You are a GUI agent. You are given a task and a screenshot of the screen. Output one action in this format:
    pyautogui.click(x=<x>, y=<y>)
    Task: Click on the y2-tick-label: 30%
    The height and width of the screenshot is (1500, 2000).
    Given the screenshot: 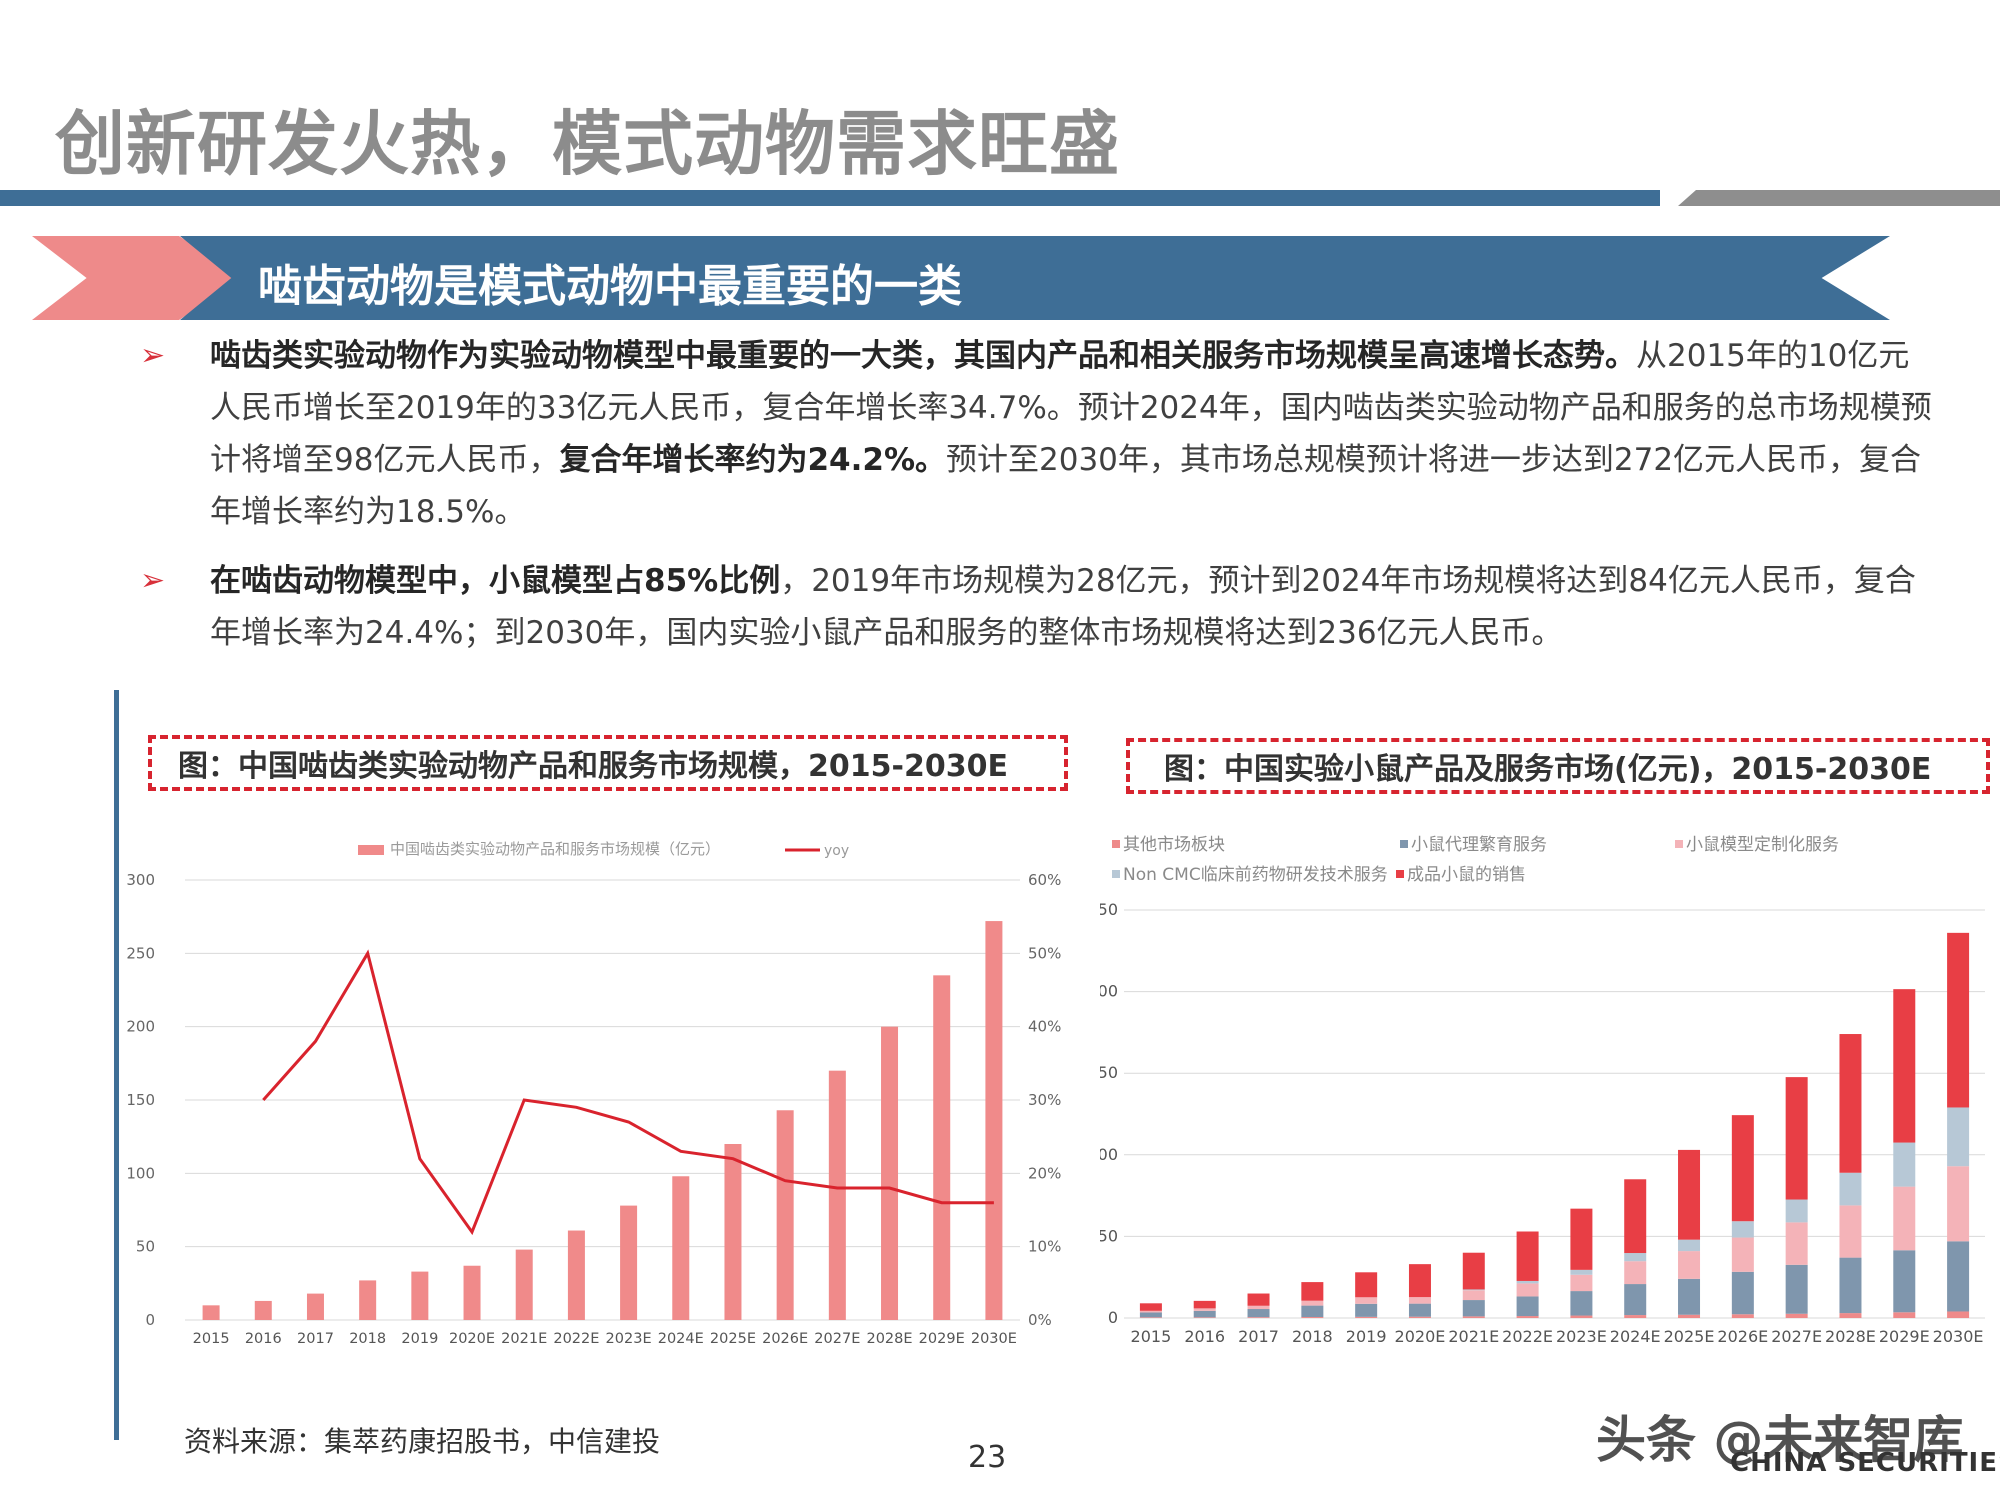 What is the action you would take?
    pyautogui.click(x=1044, y=1100)
    